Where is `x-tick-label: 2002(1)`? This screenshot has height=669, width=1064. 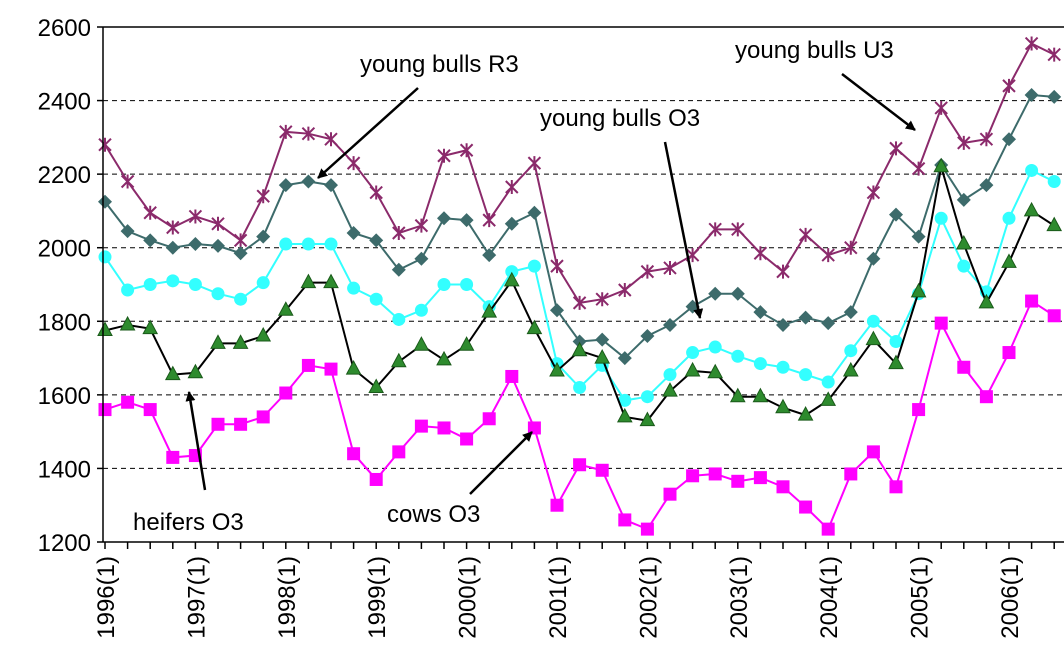
x-tick-label: 2002(1) is located at coordinates (648, 597).